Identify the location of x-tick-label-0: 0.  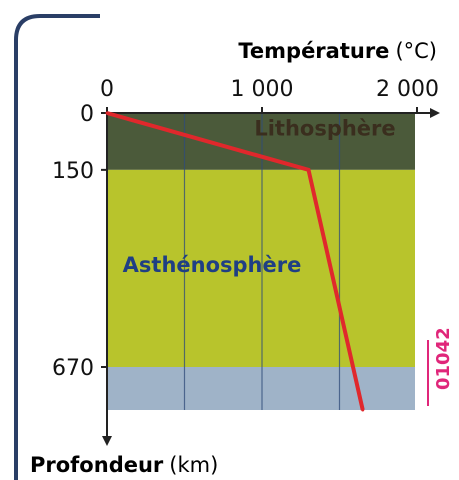
(107, 89).